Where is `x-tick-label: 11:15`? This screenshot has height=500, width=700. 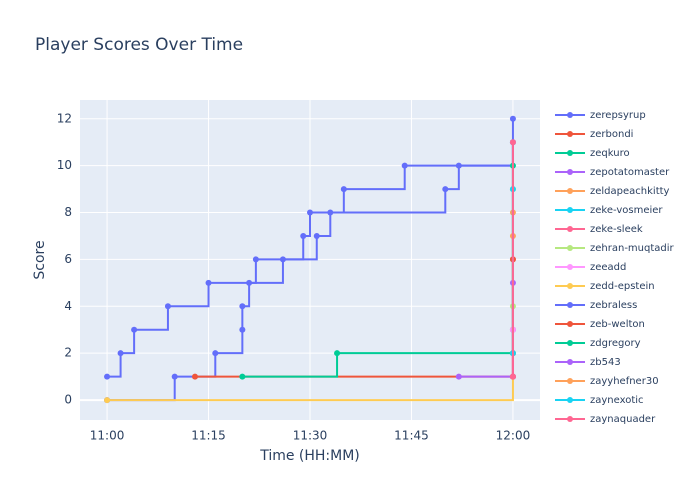 x-tick-label: 11:15 is located at coordinates (208, 436).